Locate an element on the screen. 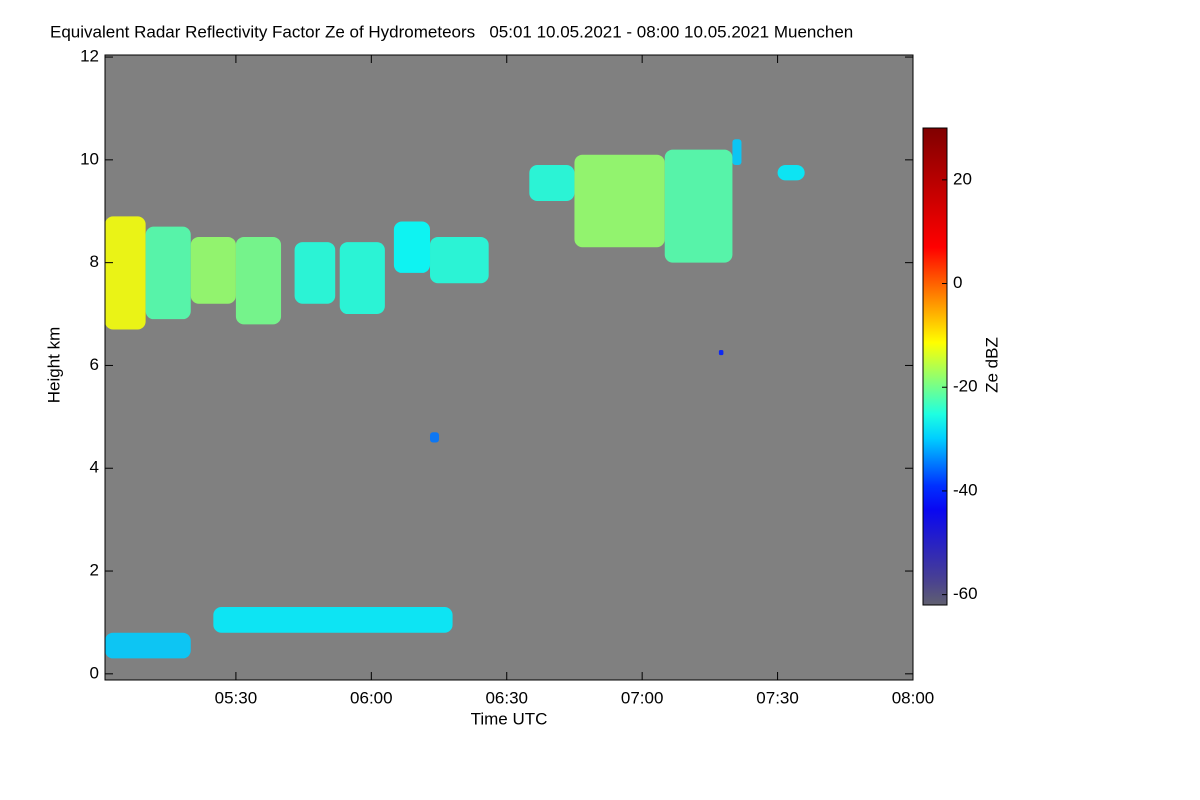 The width and height of the screenshot is (1200, 800). x-tick-label: 07:00 is located at coordinates (642, 697).